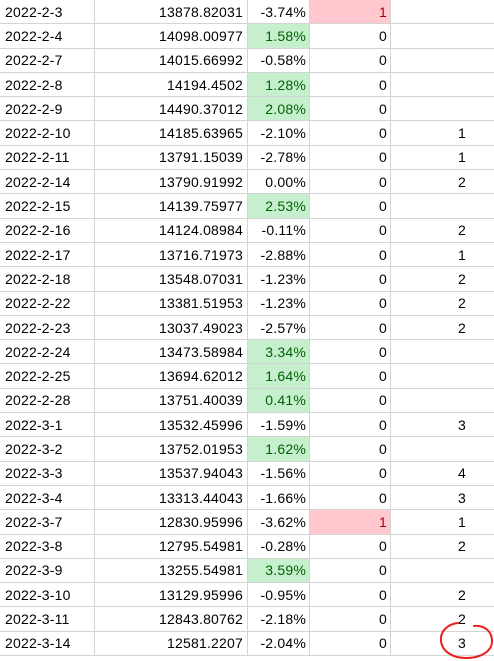  I want to click on value-cell: 12581.2207, so click(171, 644).